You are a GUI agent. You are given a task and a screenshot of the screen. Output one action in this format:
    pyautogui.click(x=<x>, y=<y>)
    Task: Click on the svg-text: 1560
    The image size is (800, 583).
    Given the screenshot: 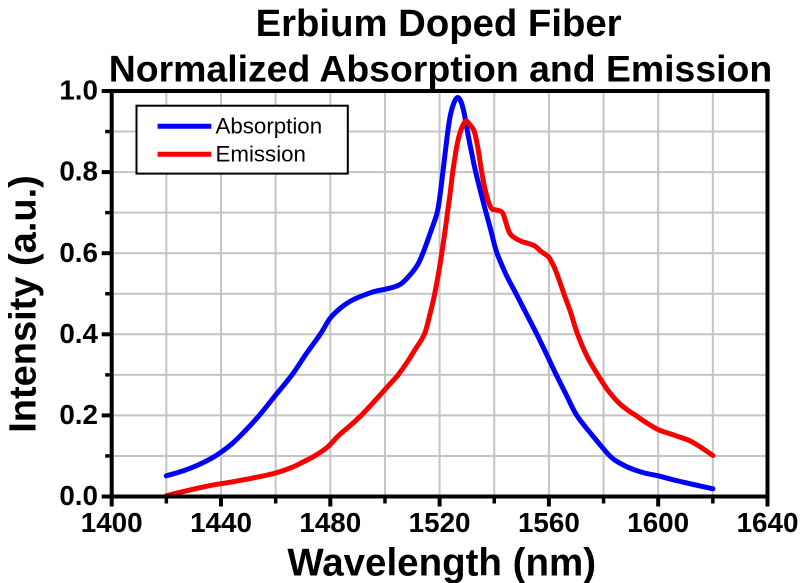 What is the action you would take?
    pyautogui.click(x=549, y=522)
    